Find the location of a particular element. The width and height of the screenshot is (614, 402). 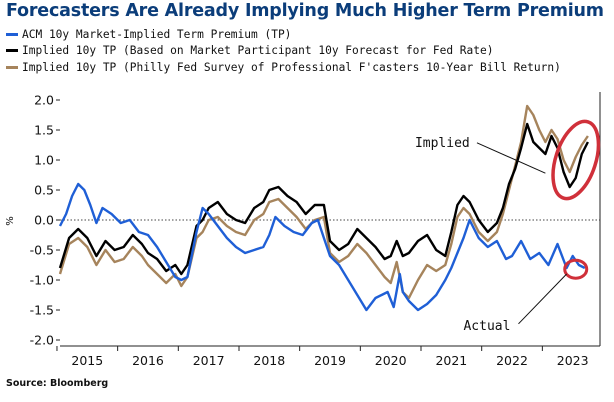

x-axis: 2015 2016 2017 2018 2019 2020 2021 2022 2023 is located at coordinates (322, 357).